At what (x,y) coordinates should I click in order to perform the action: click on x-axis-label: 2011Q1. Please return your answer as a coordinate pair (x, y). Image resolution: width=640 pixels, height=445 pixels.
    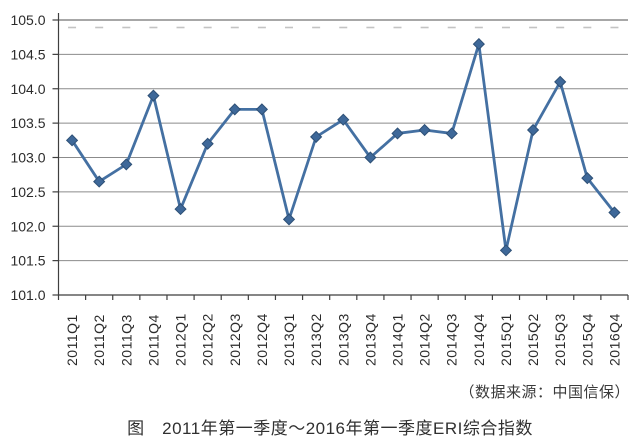
    Looking at the image, I should click on (72, 340).